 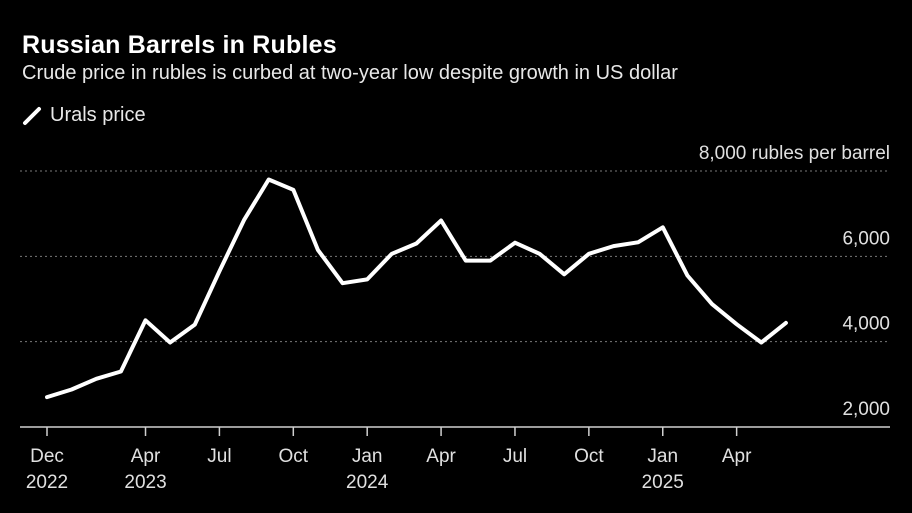 What do you see at coordinates (47, 456) in the screenshot?
I see `x-tick-label: Dec` at bounding box center [47, 456].